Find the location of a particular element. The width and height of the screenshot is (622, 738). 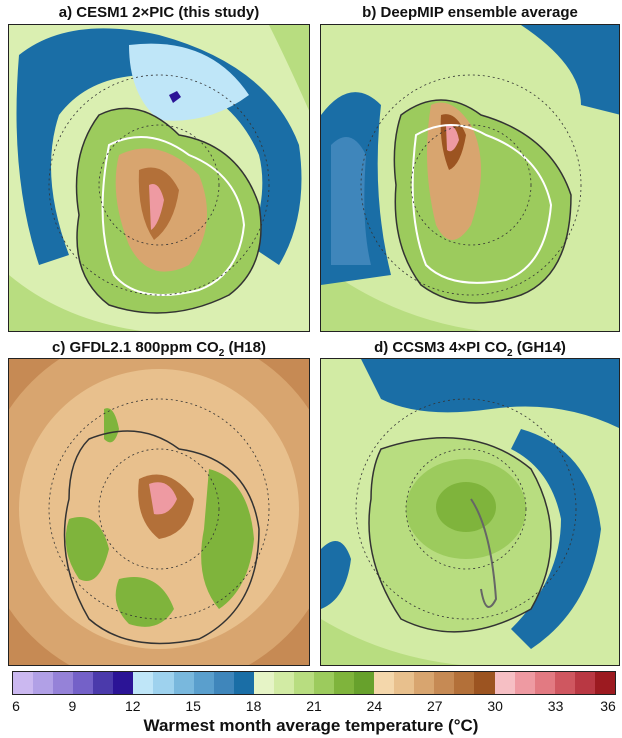

colorbar-label: Warmest month average temperature (°C) is located at coordinates (311, 725).